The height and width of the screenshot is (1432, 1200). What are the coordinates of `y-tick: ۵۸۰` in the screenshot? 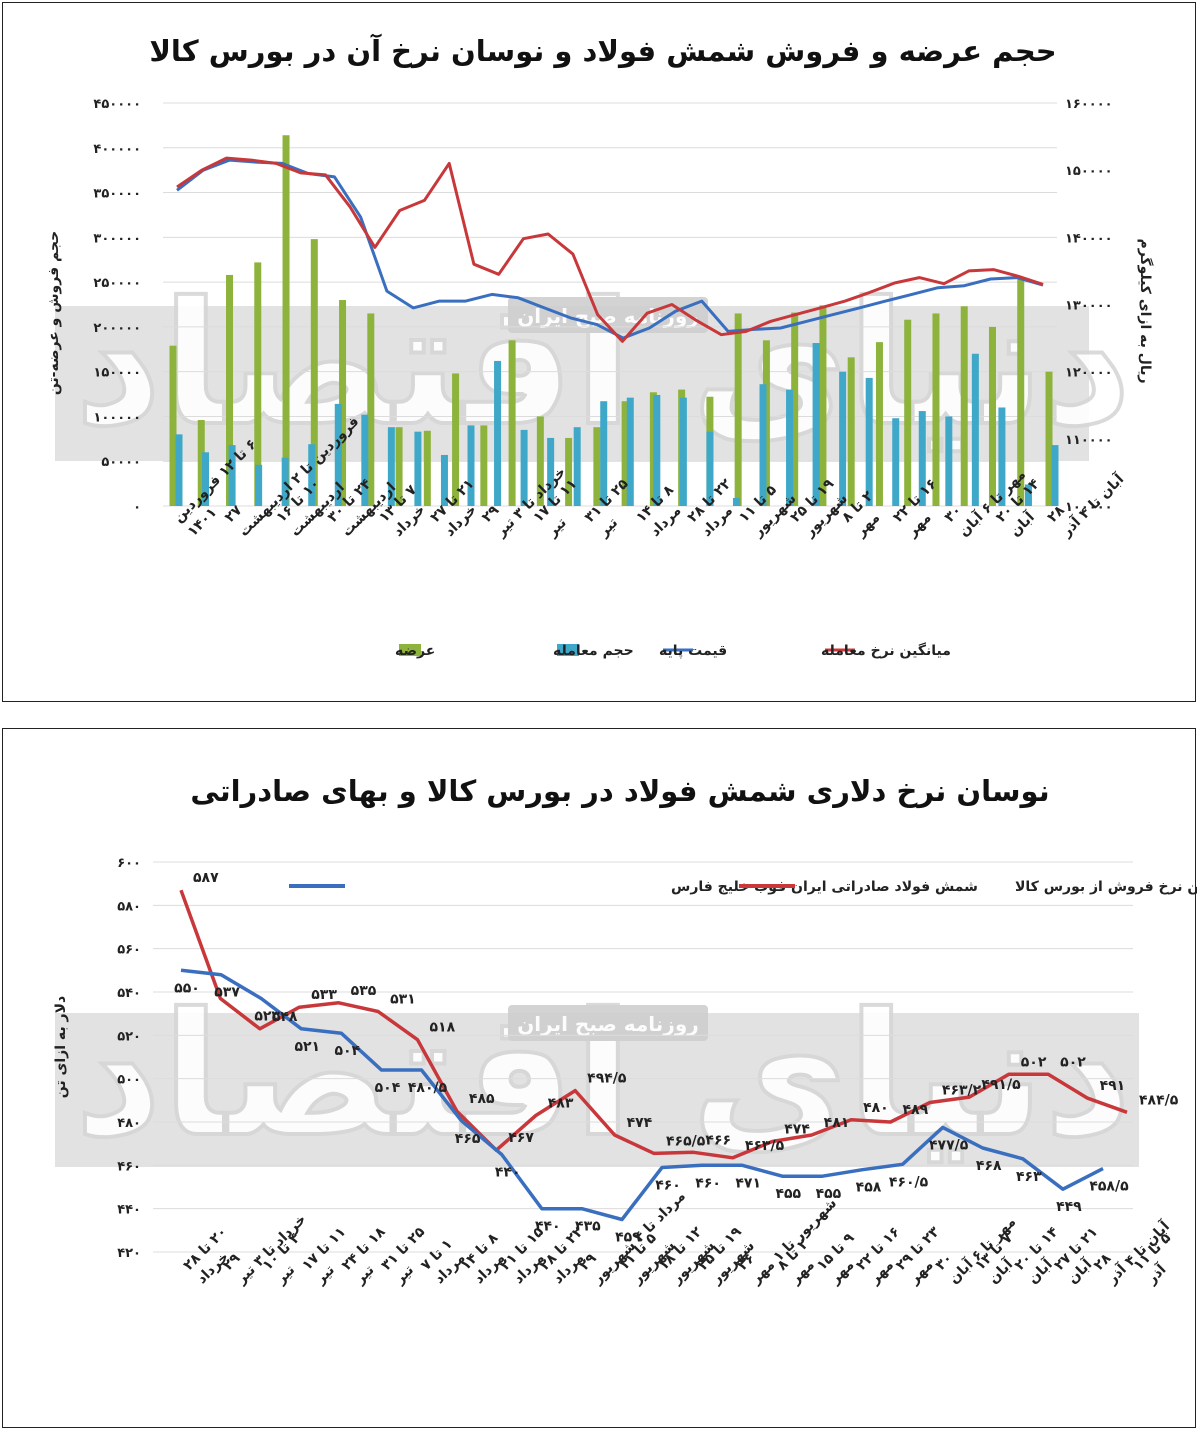 It's located at (129, 906).